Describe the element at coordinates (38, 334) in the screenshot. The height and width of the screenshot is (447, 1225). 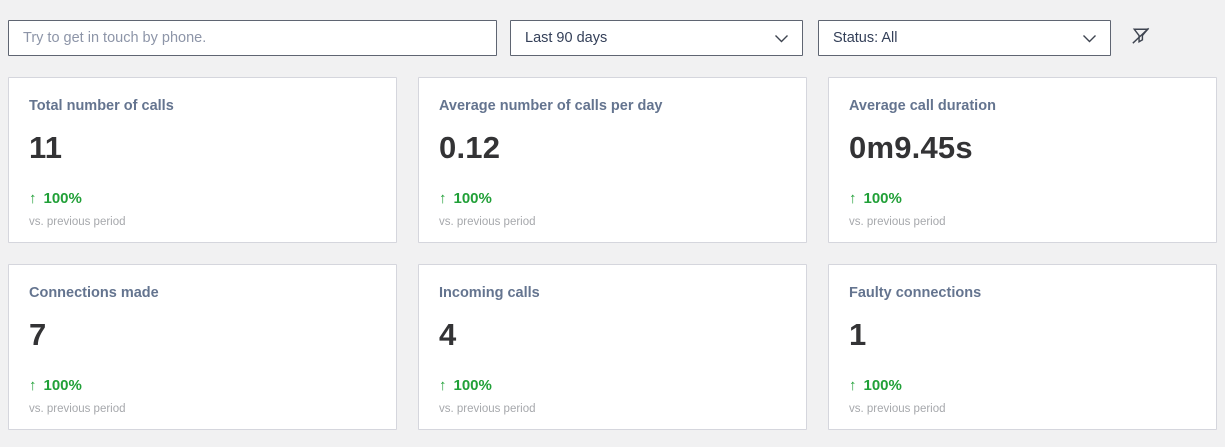
I see `card-value: 7` at that location.